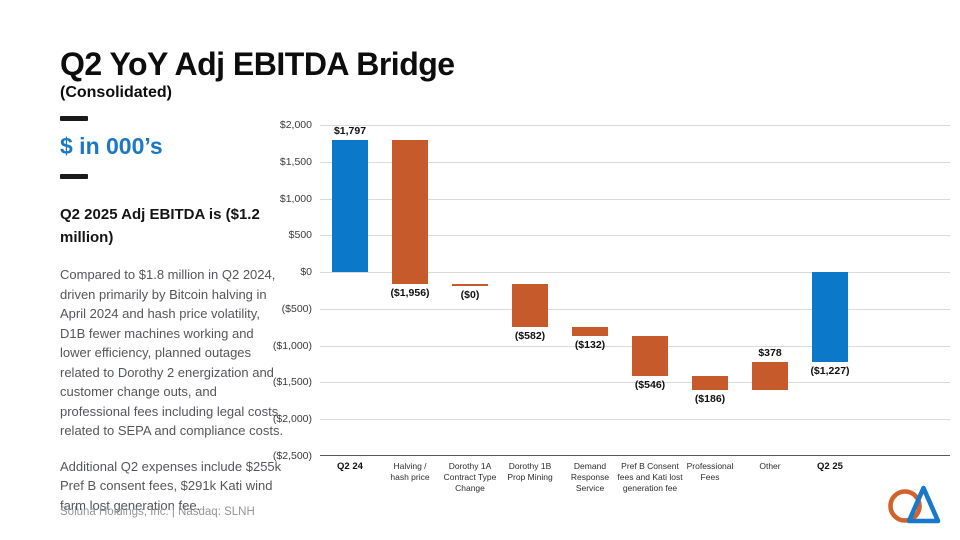 This screenshot has height=540, width=960. I want to click on divider-dash-bottom, so click(74, 176).